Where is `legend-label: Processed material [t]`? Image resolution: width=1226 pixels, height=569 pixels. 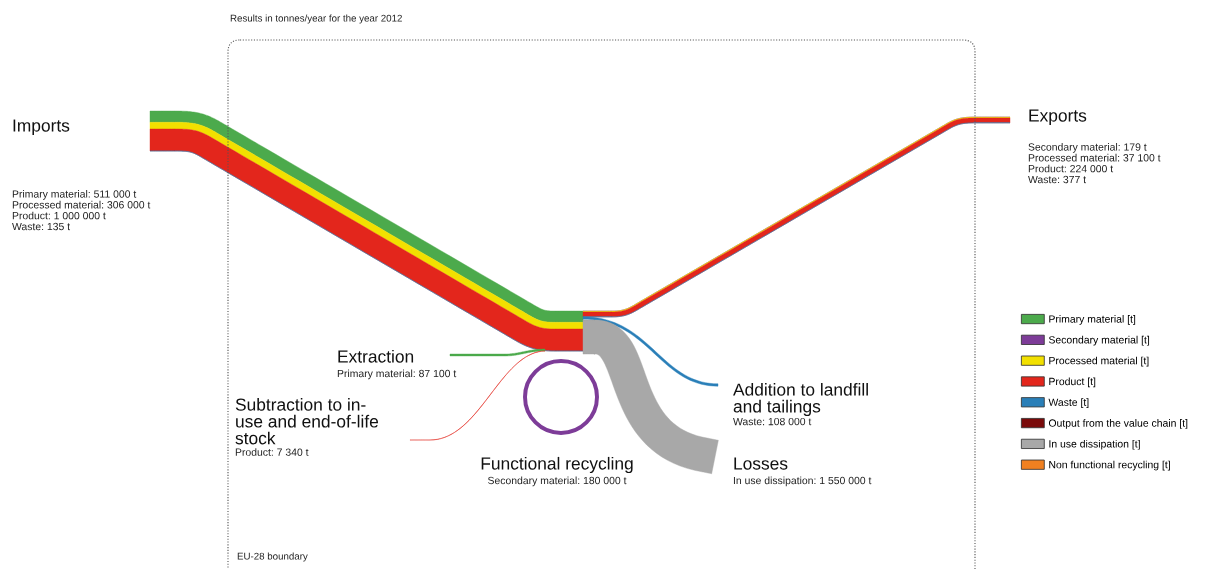 legend-label: Processed material [t] is located at coordinates (1099, 361).